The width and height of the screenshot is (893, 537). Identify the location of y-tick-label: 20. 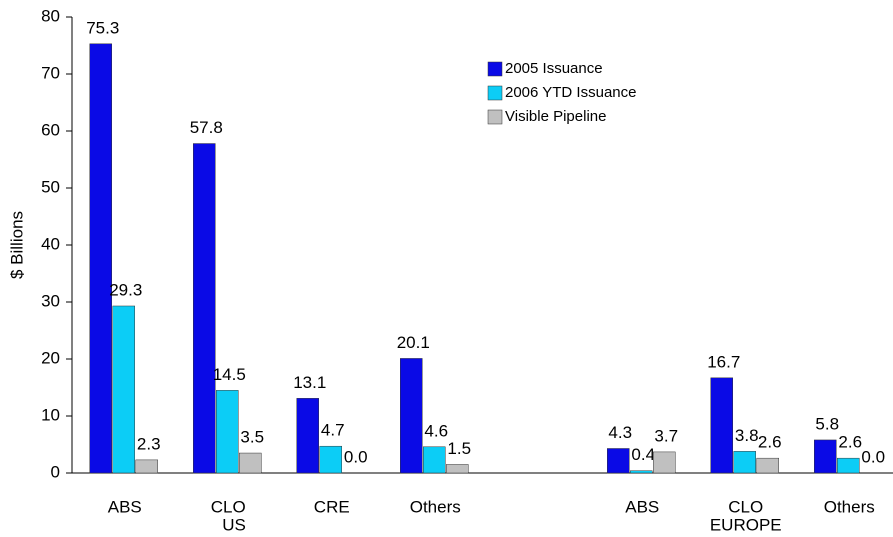
(50, 357).